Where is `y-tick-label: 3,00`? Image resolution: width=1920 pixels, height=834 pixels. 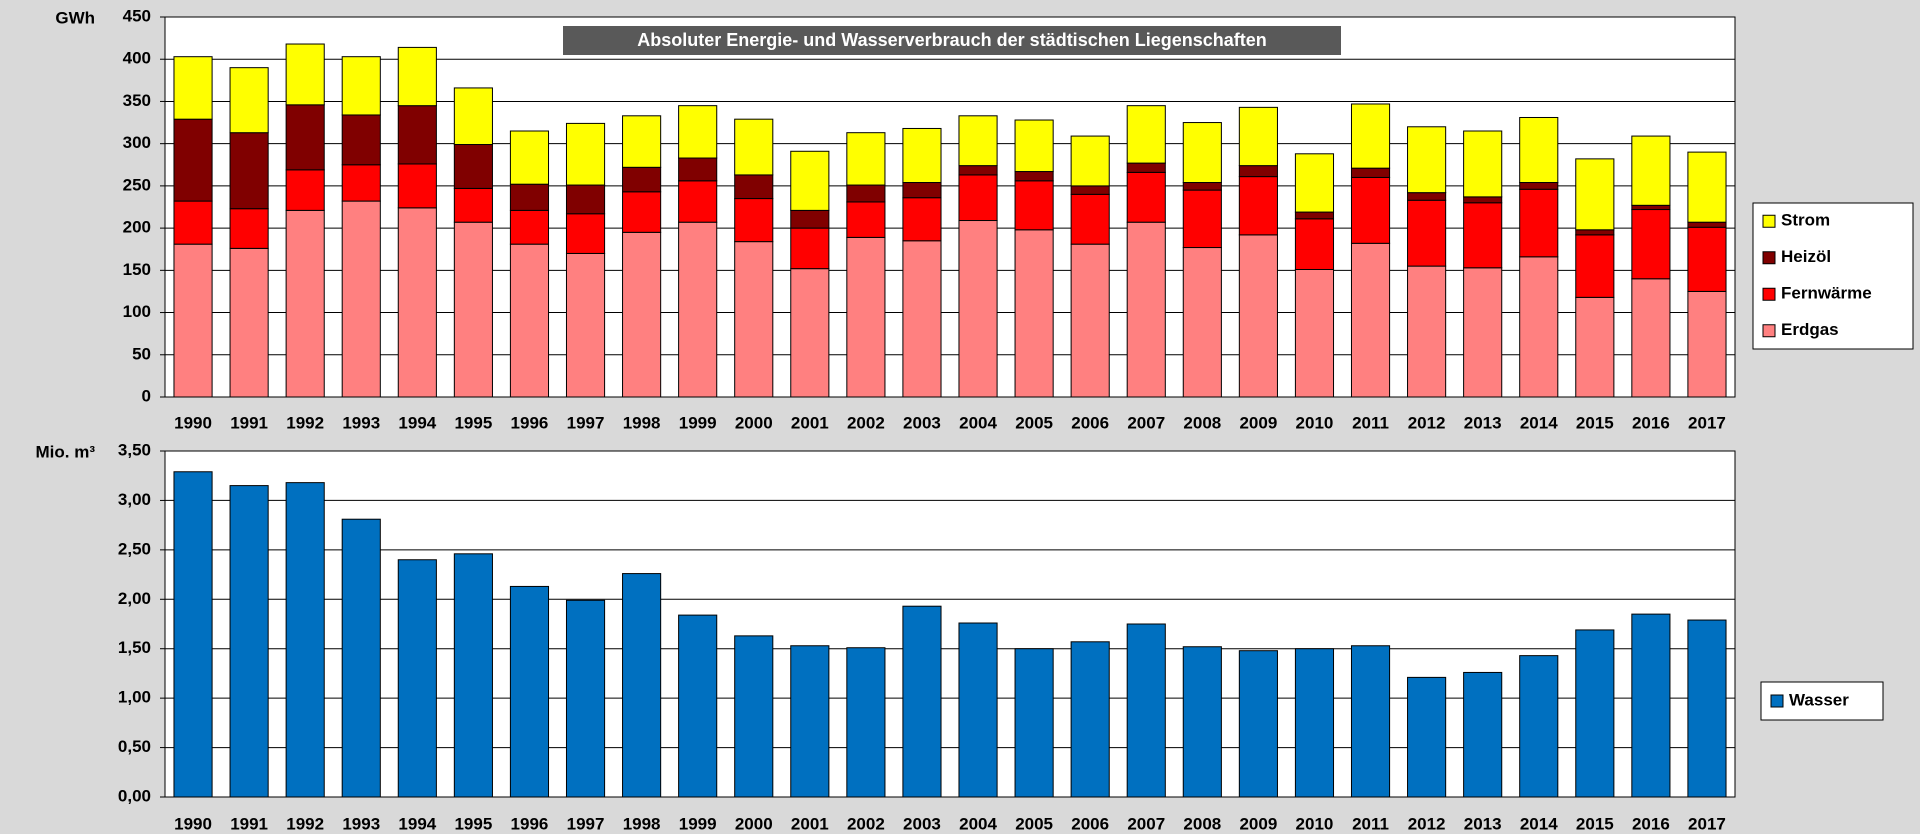
y-tick-label: 3,00 is located at coordinates (134, 499).